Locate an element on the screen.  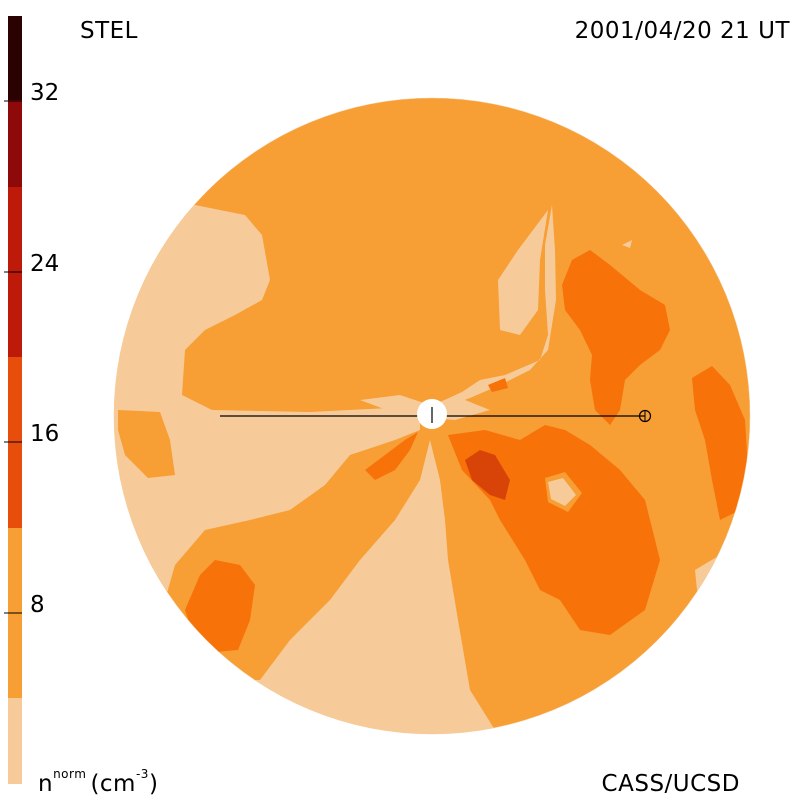
colorbar-tick-label-32: 32 is located at coordinates (45, 93).